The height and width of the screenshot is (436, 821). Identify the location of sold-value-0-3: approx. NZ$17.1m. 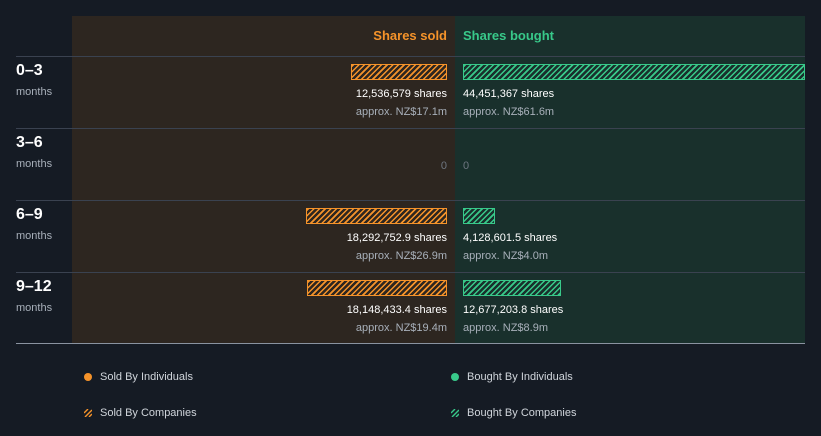
(401, 112).